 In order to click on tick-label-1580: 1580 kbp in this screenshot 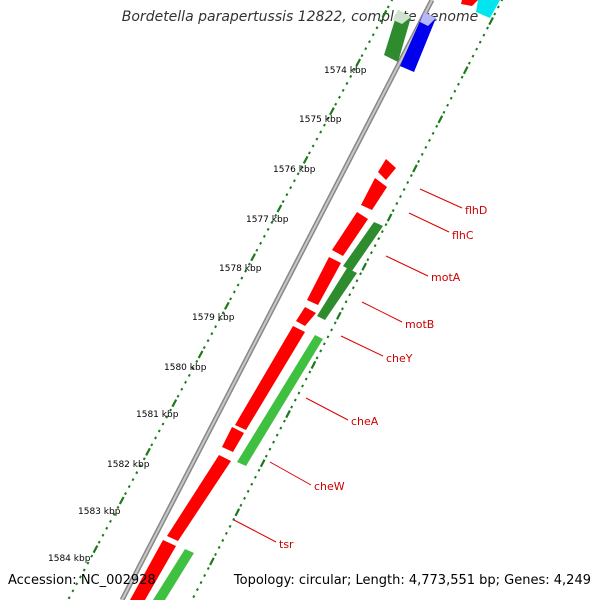, I will do `click(185, 368)`.